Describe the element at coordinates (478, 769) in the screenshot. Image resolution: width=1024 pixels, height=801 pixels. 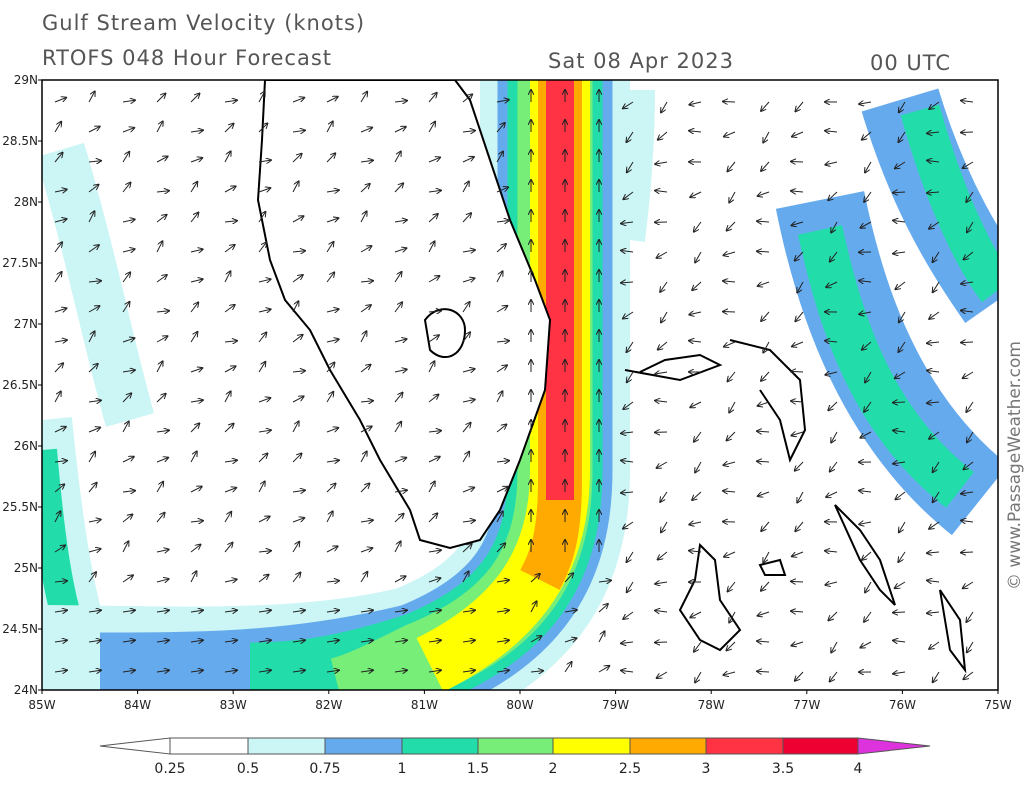
I see `legend-label: 1.5` at that location.